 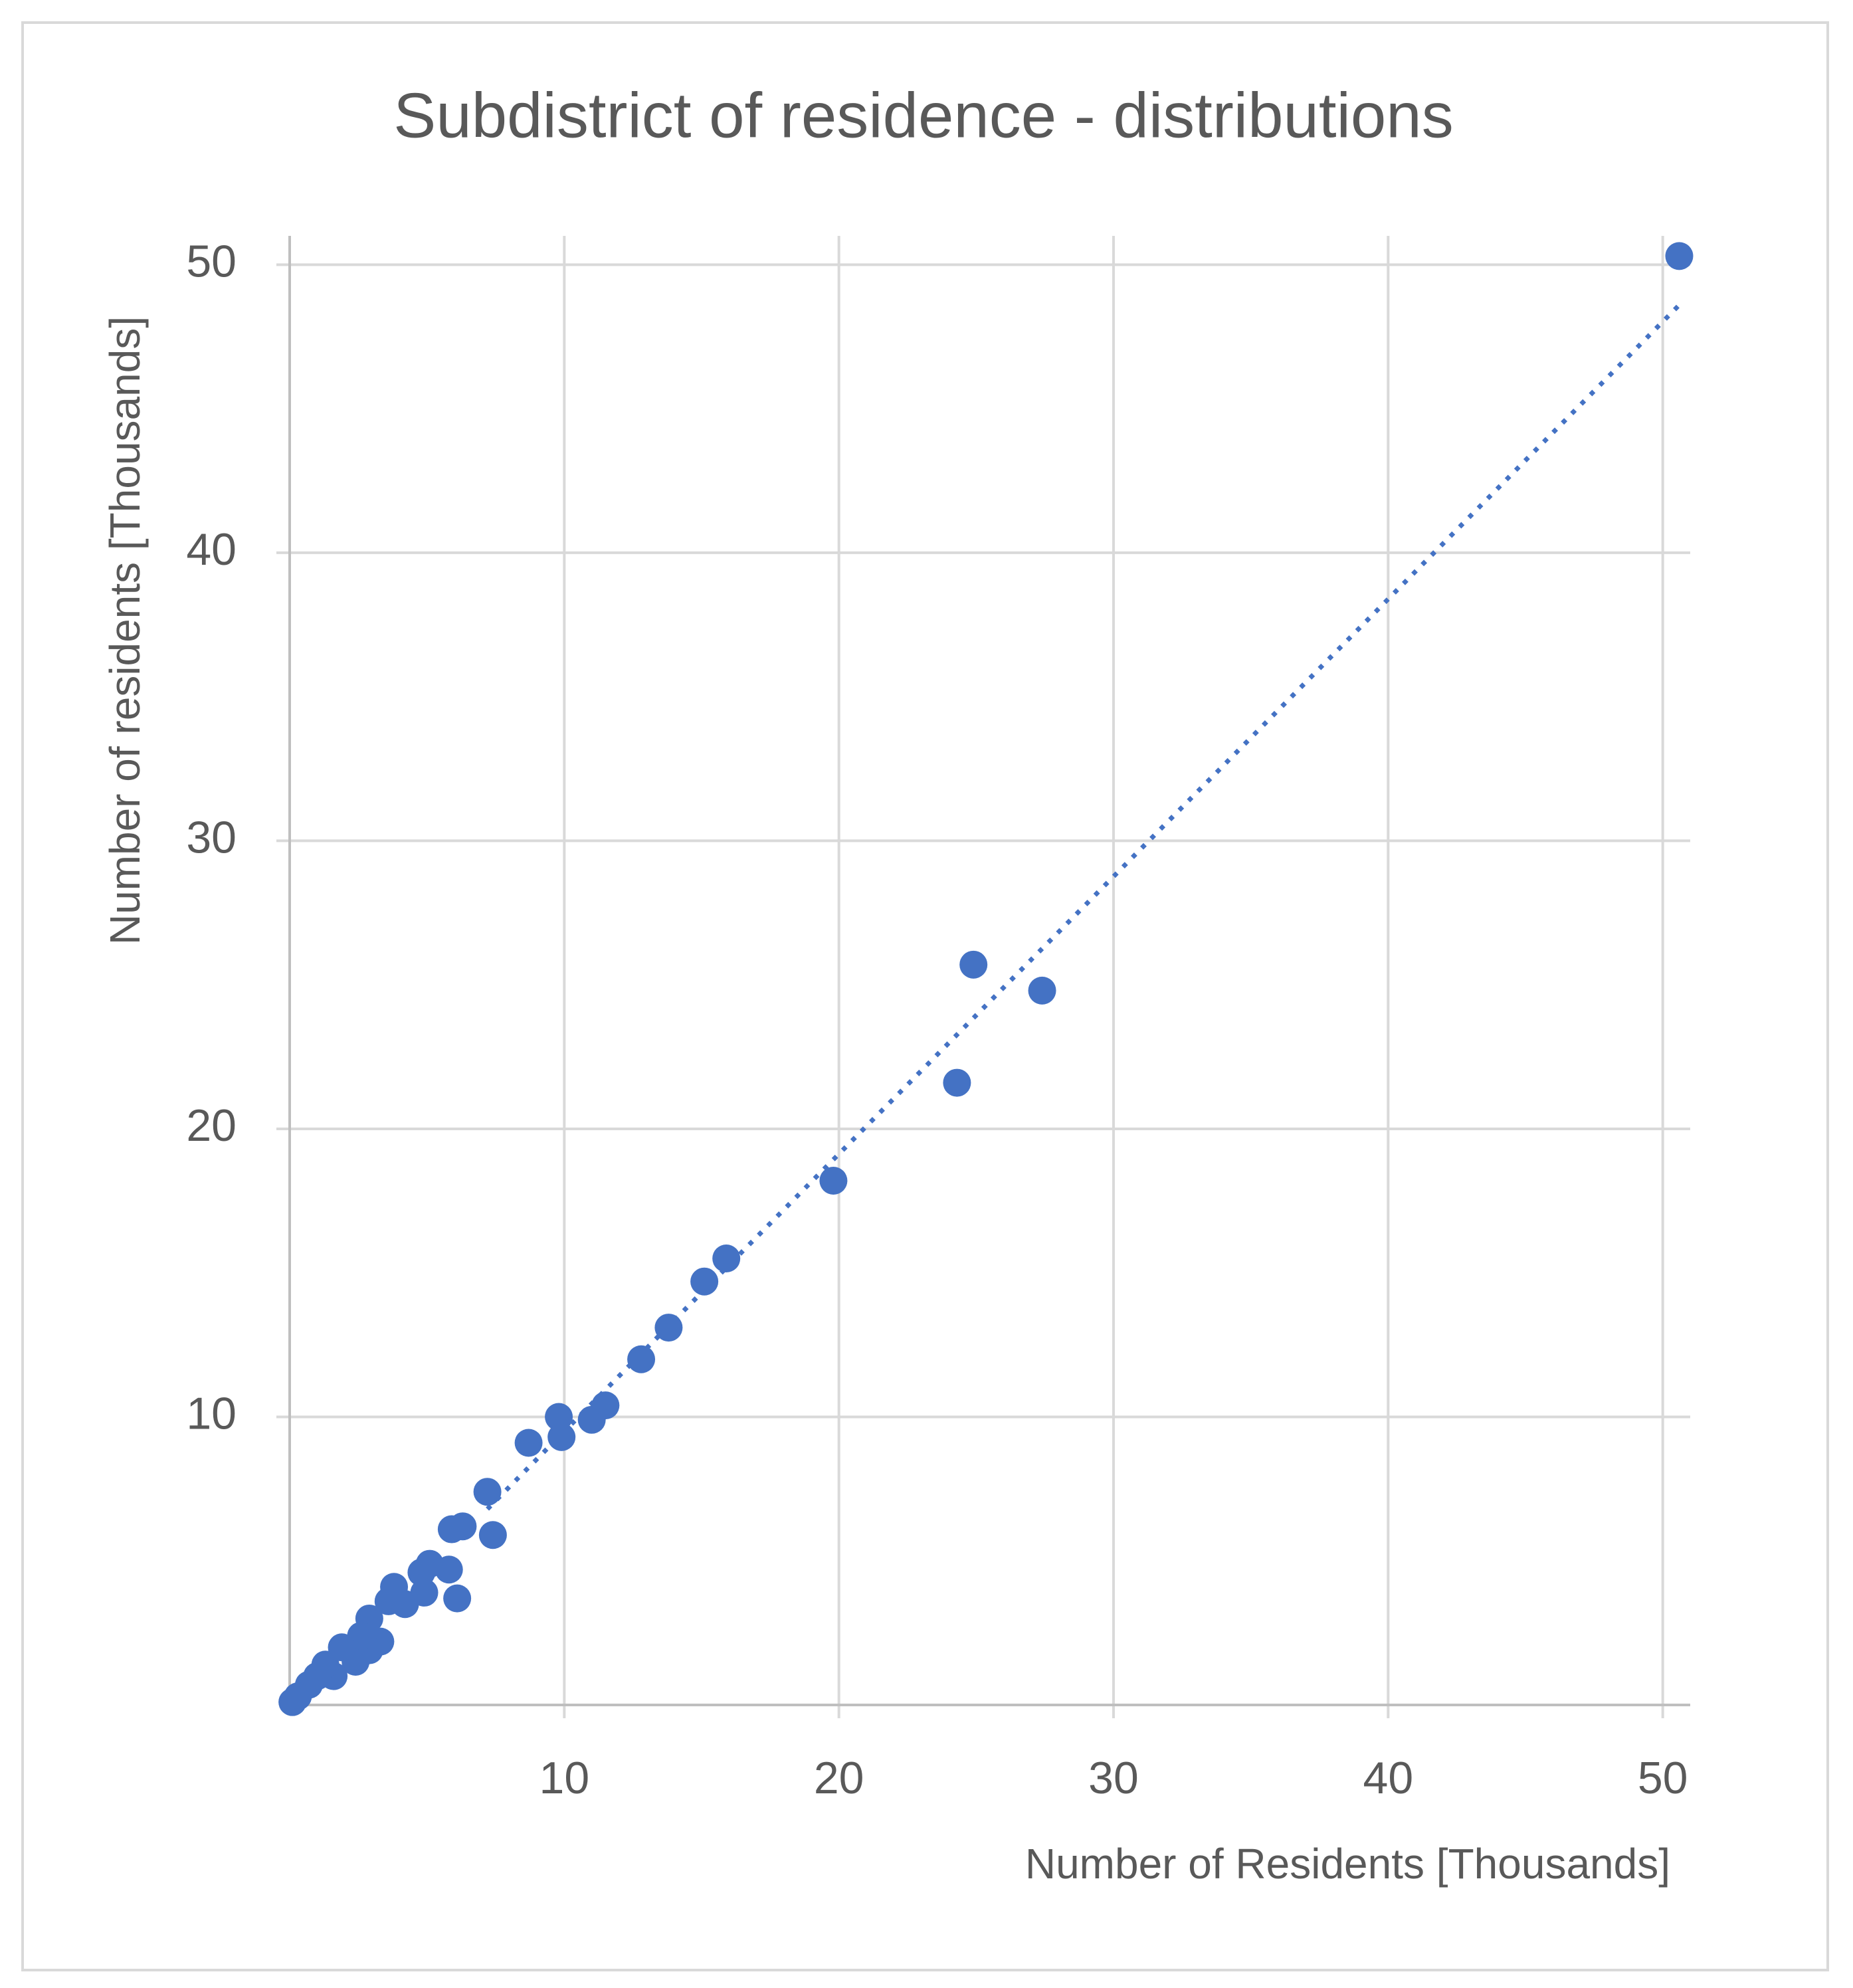 What do you see at coordinates (211, 261) in the screenshot?
I see `y-tick-label: 50` at bounding box center [211, 261].